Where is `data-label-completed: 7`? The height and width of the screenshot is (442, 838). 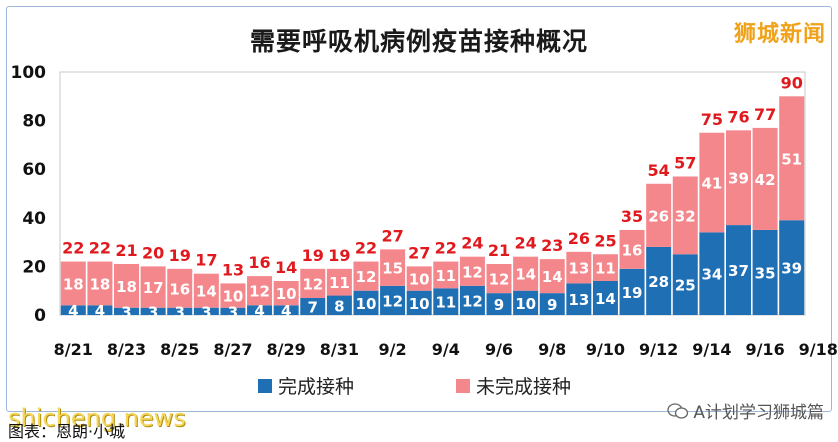 data-label-completed: 7 is located at coordinates (313, 307).